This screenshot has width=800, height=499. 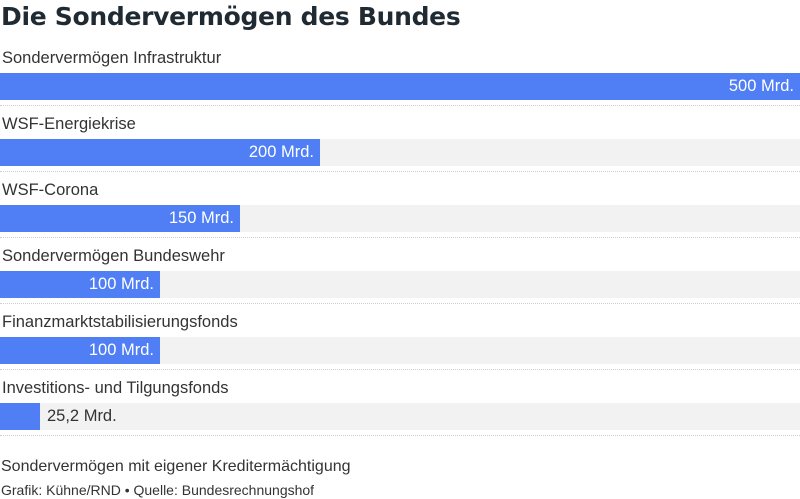 What do you see at coordinates (112, 58) in the screenshot?
I see `category-label: Sondervermögen Infrastruktur` at bounding box center [112, 58].